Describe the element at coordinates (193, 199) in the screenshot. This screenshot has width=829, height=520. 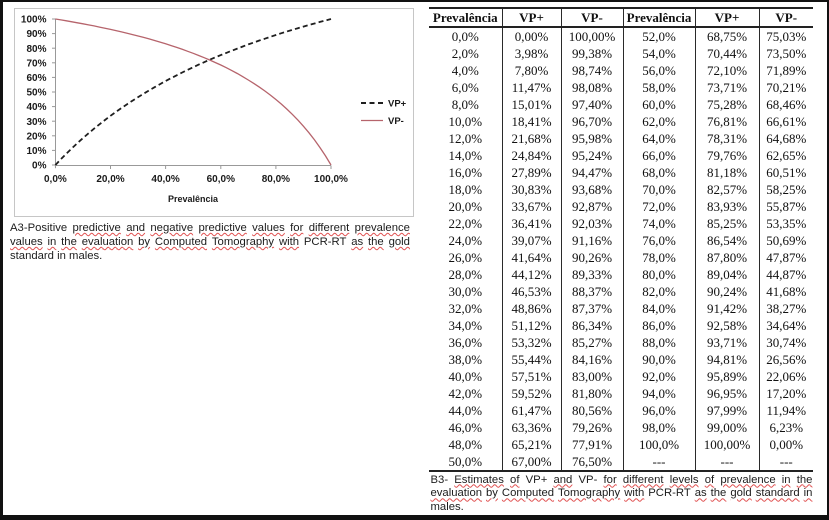
I see `svg-text: Prevalência` at that location.